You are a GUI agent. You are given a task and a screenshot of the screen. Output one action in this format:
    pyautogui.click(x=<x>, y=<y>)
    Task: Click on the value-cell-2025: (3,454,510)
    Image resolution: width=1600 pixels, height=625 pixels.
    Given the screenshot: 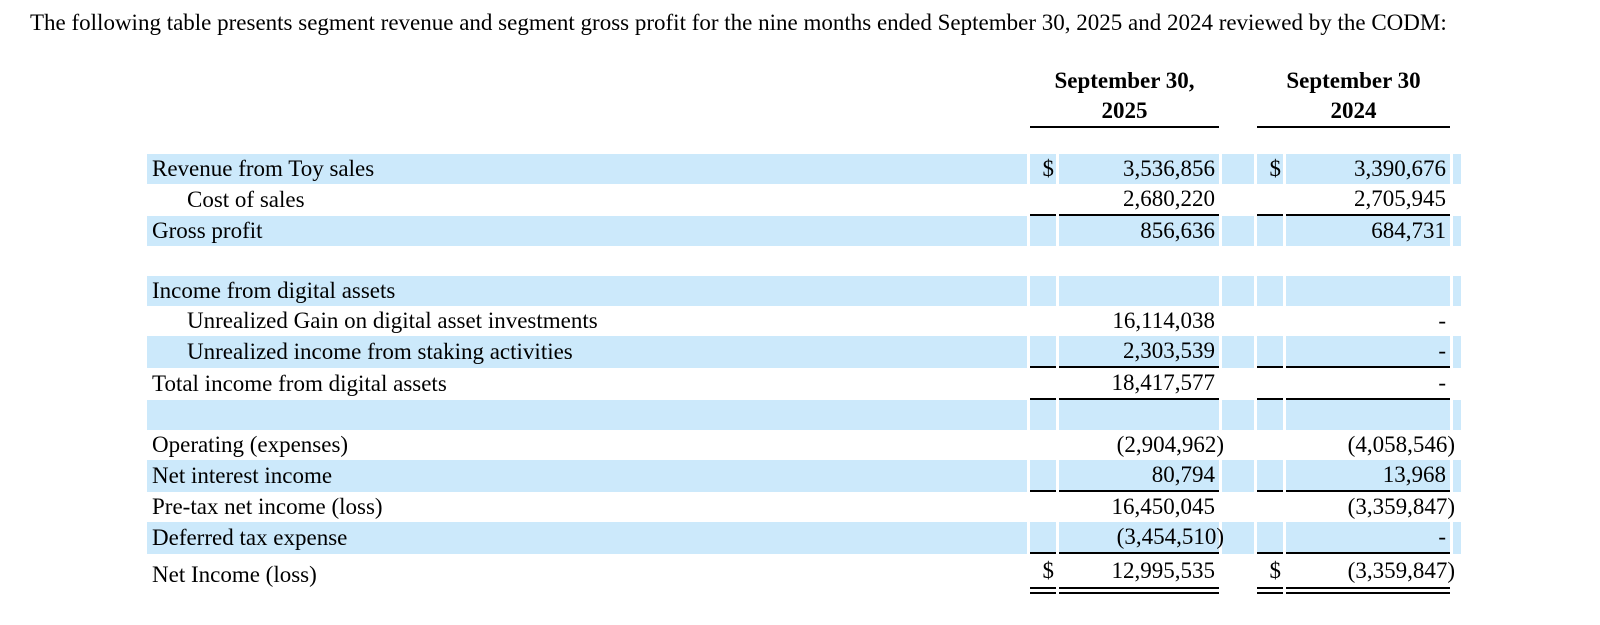 What is the action you would take?
    pyautogui.click(x=1141, y=538)
    